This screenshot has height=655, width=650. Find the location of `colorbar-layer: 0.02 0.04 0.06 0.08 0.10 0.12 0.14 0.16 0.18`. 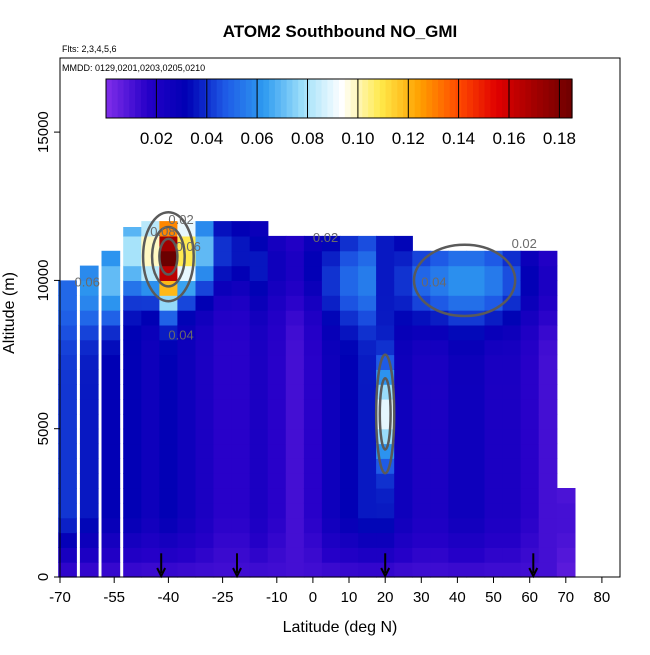

colorbar-layer: 0.02 0.04 0.06 0.08 0.10 0.12 0.14 0.16 0.18 is located at coordinates (340, 113).